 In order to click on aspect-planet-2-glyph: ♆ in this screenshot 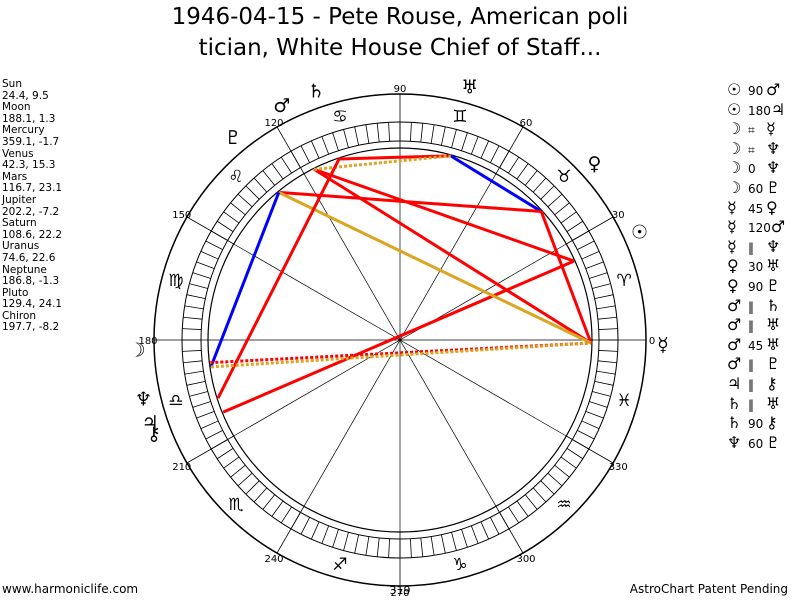, I will do `click(773, 246)`.